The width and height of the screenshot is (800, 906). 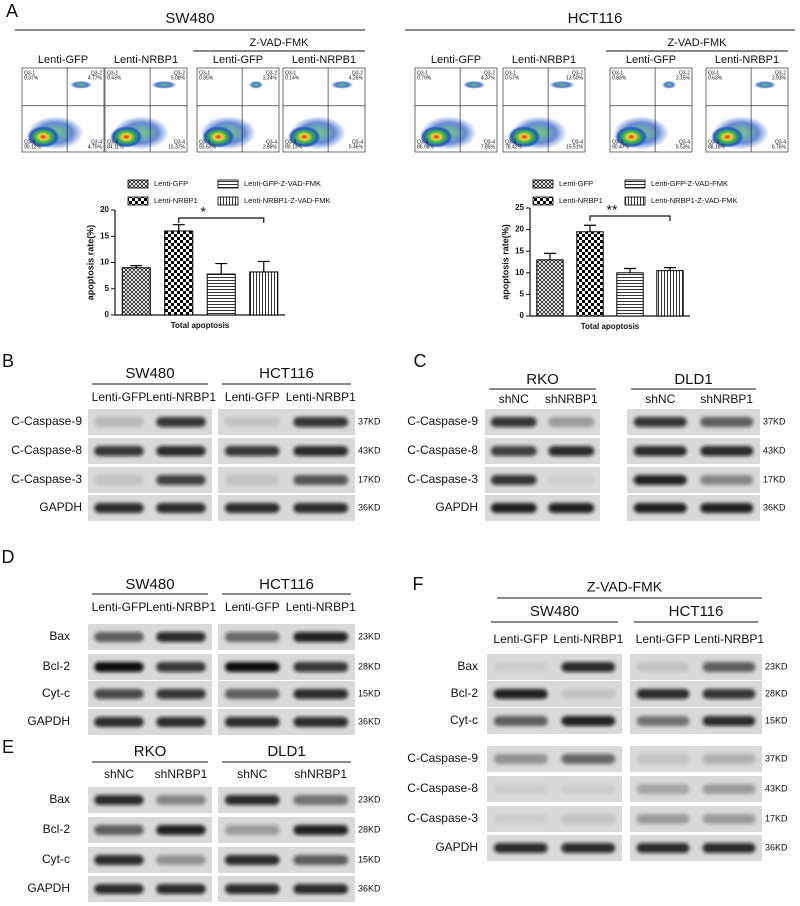 I want to click on protein-label: Cyt-c, so click(x=464, y=720).